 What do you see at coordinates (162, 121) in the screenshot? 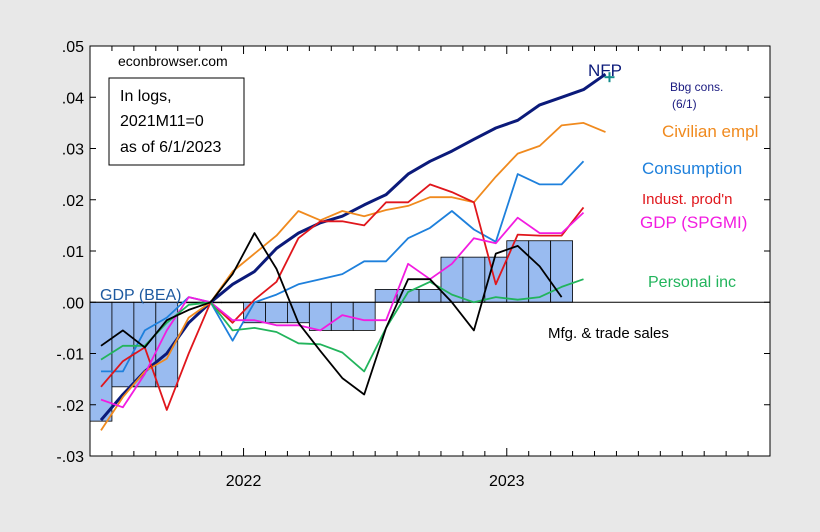
I see `note-line-2: 2021M11=0` at bounding box center [162, 121].